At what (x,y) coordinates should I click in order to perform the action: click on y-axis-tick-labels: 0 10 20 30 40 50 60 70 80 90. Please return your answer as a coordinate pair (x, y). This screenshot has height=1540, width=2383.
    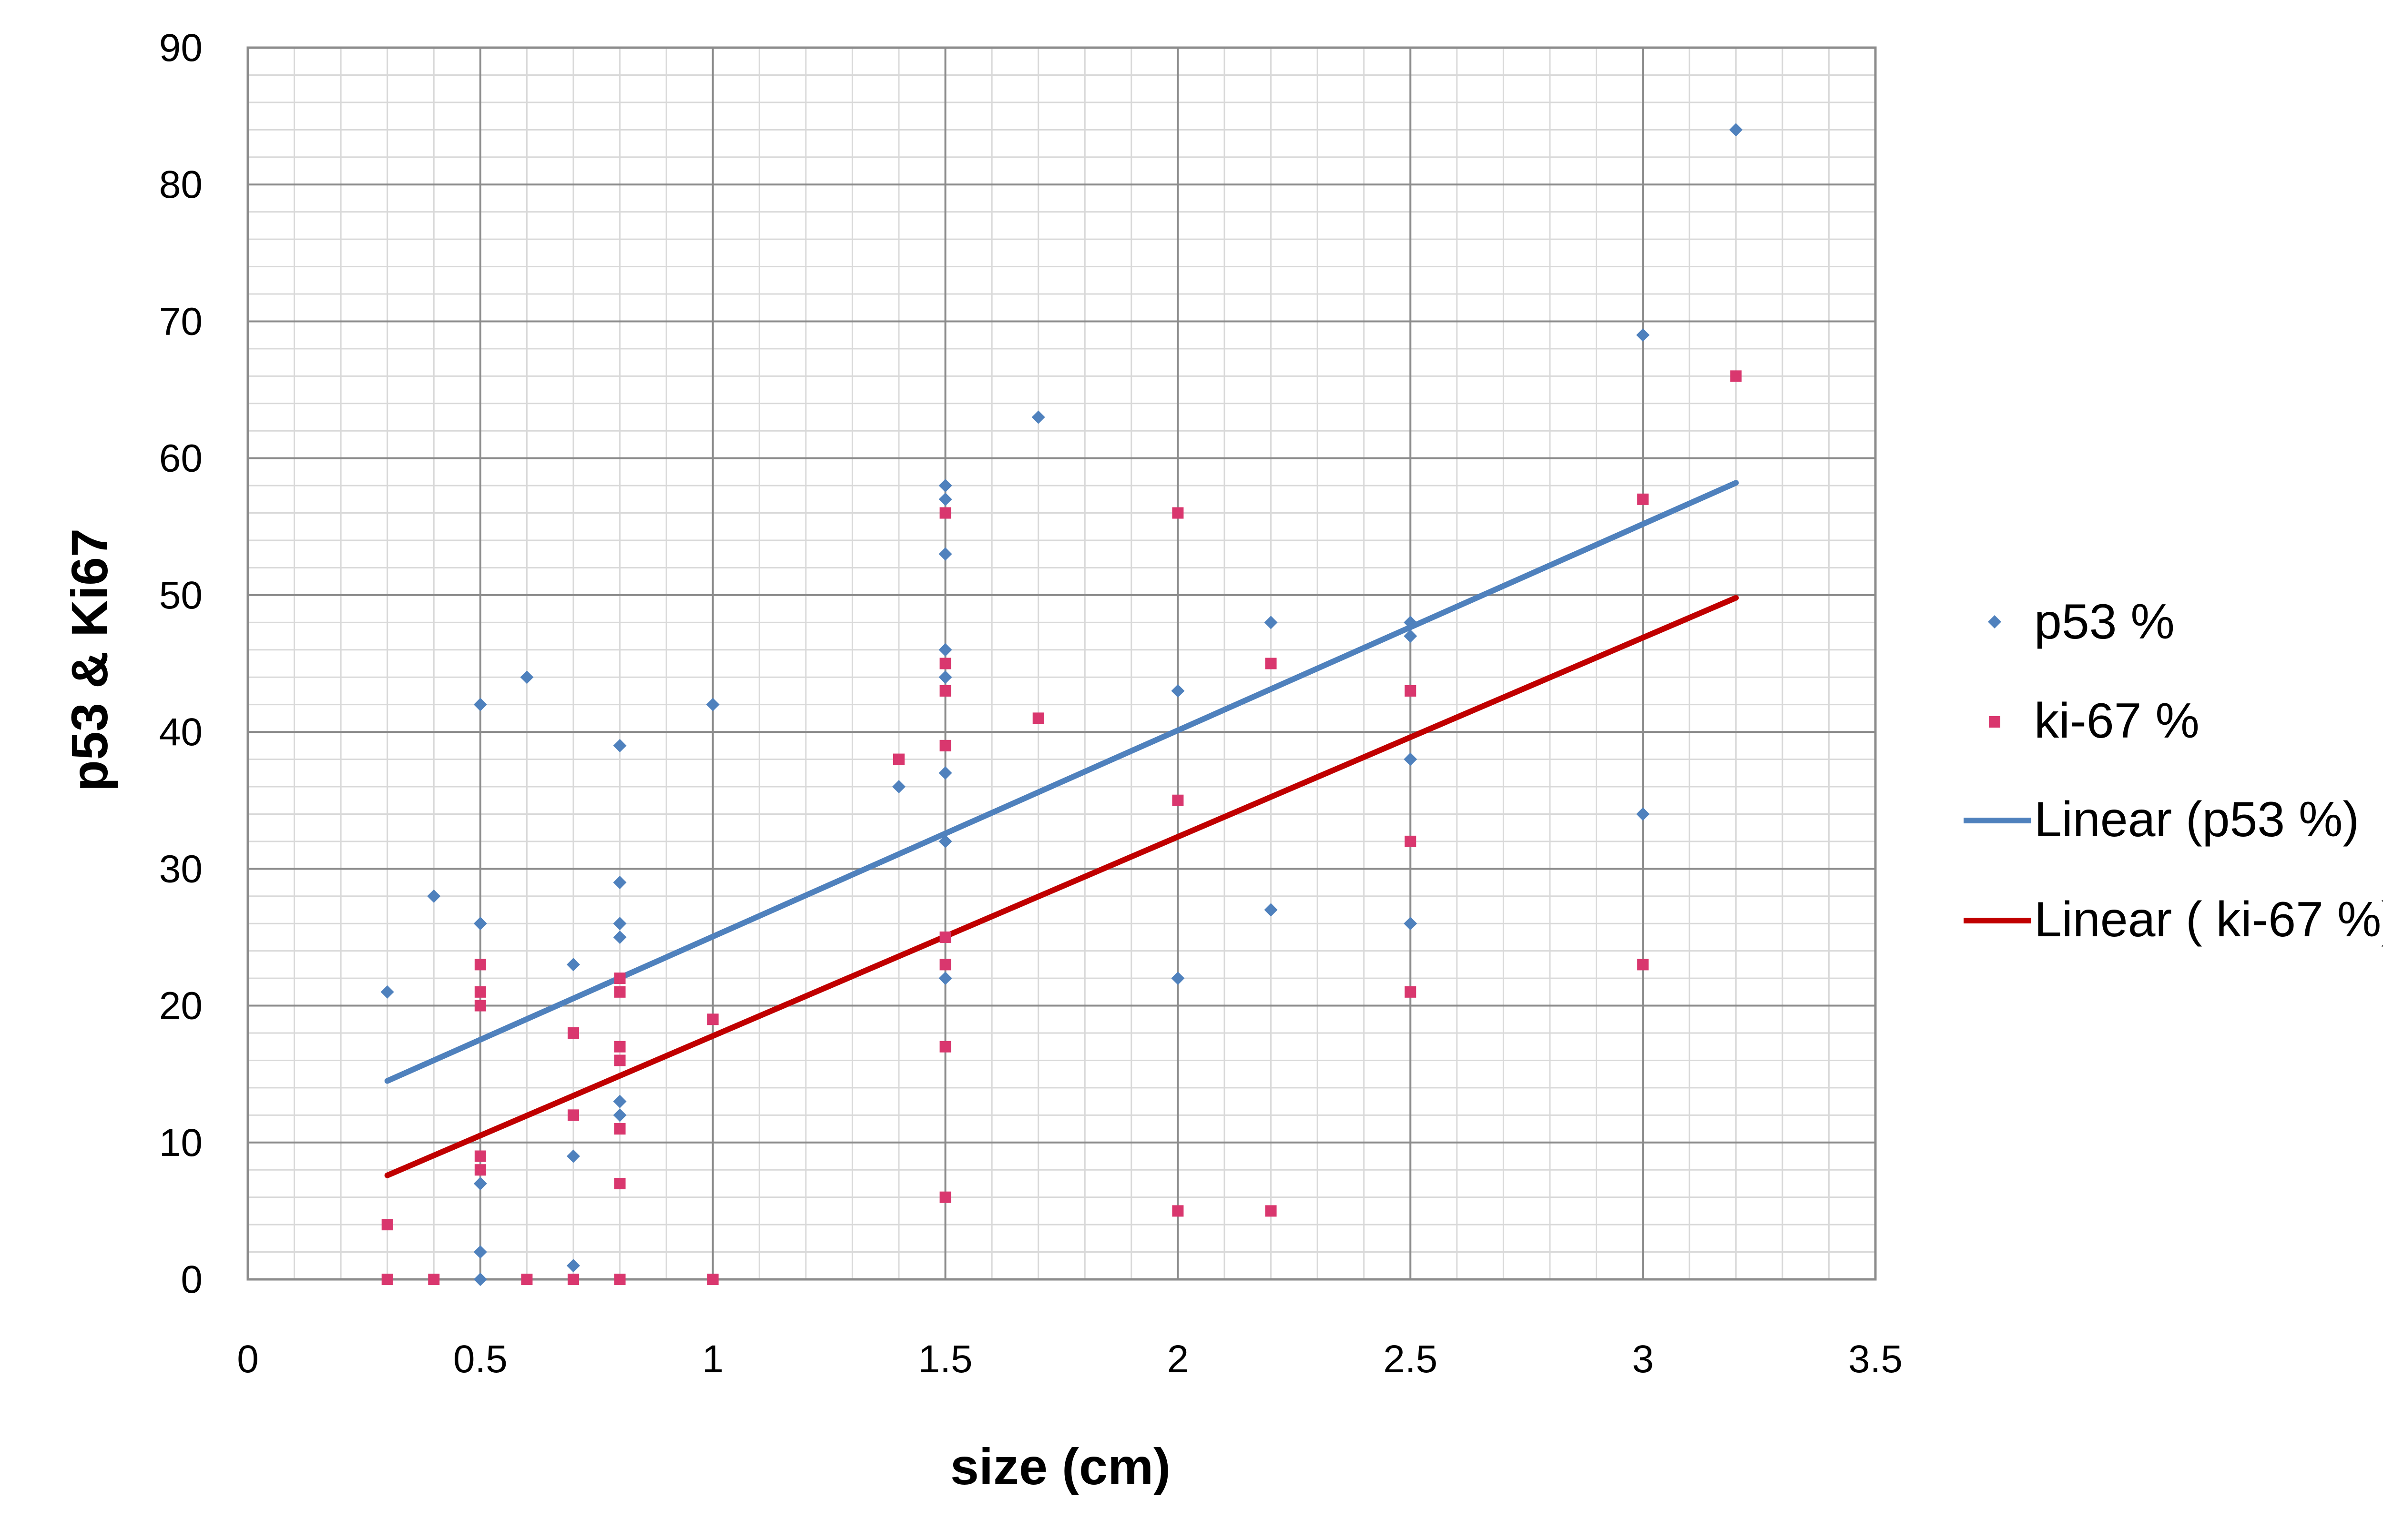
    Looking at the image, I should click on (181, 663).